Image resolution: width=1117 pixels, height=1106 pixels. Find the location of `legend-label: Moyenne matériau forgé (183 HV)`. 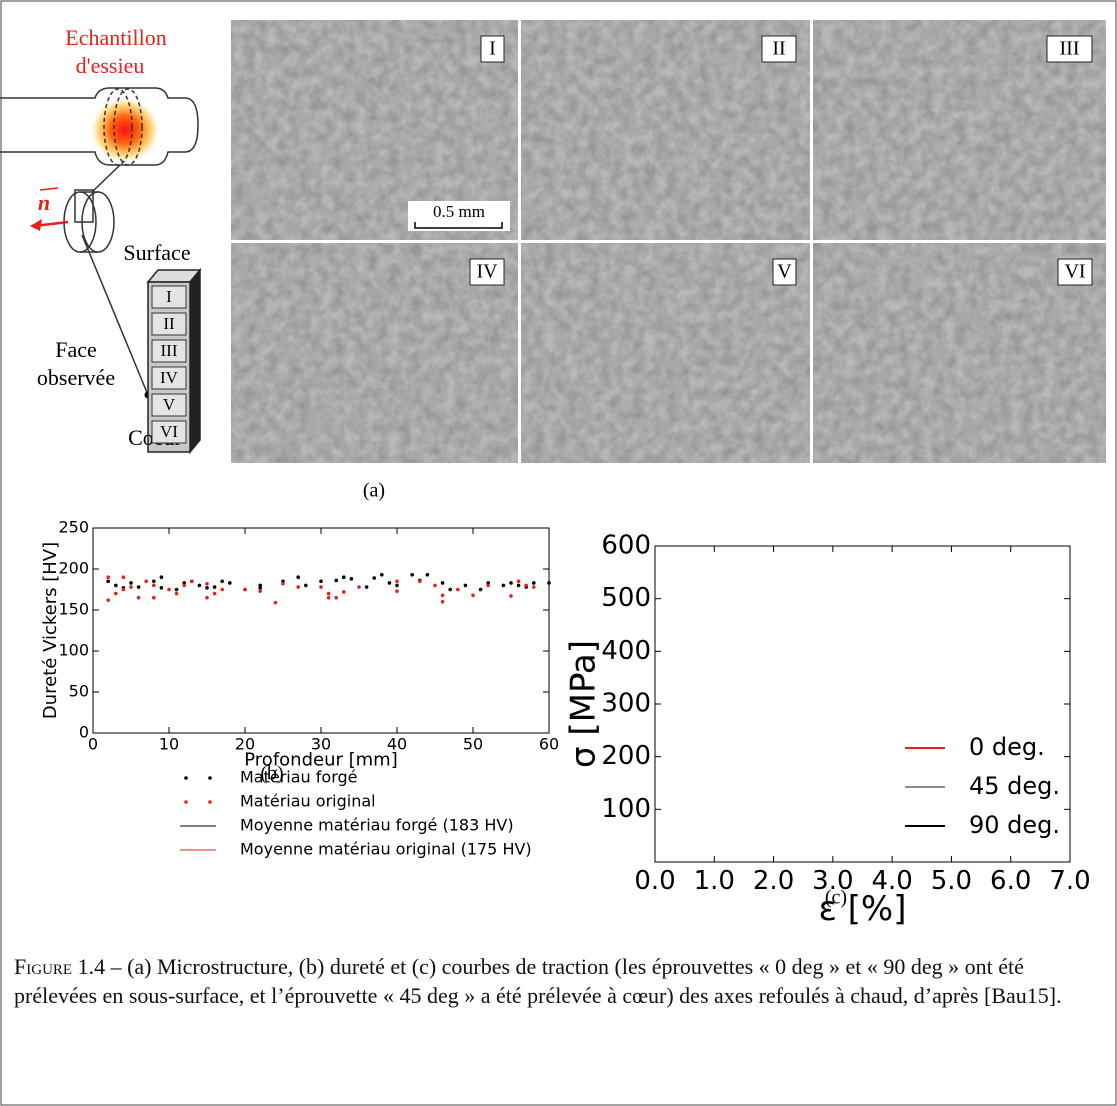

legend-label: Moyenne matériau forgé (183 HV) is located at coordinates (377, 825).